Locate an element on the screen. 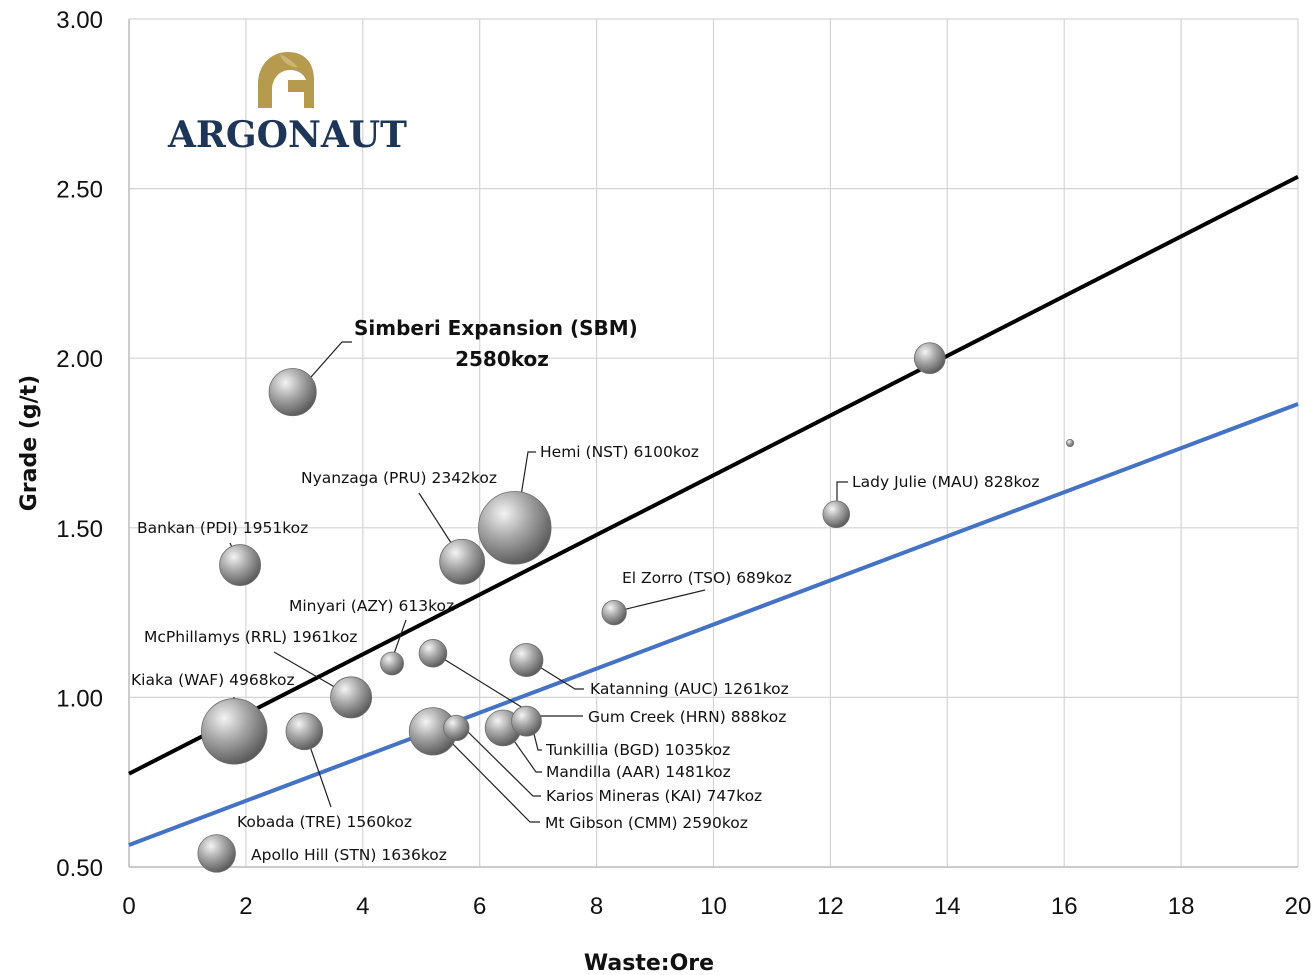 The height and width of the screenshot is (975, 1314). y-tick-label: 1.00 is located at coordinates (79, 698).